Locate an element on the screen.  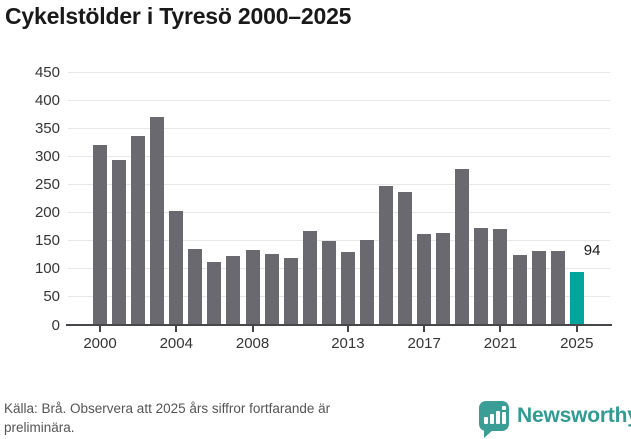
bar-2002 is located at coordinates (138, 230).